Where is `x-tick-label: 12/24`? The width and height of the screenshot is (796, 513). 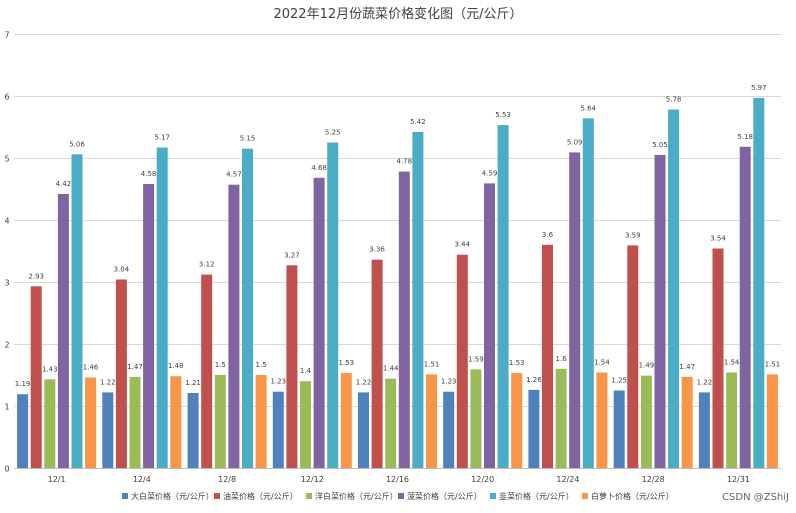
x-tick-label: 12/24 is located at coordinates (567, 479).